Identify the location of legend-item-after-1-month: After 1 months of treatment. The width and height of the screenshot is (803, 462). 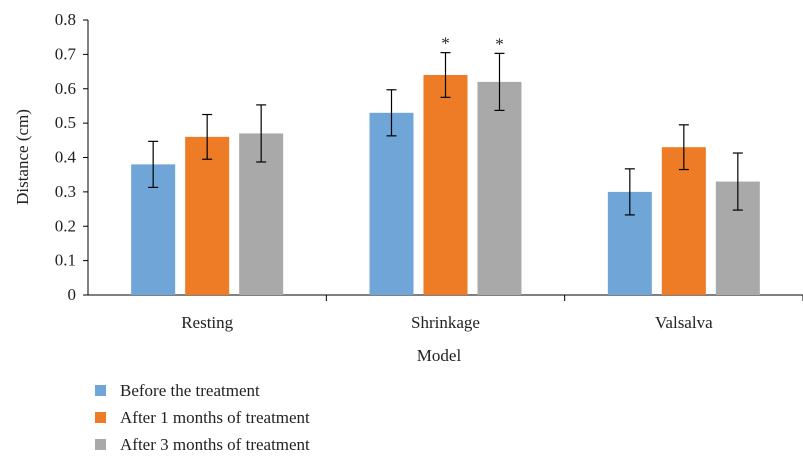
(202, 417).